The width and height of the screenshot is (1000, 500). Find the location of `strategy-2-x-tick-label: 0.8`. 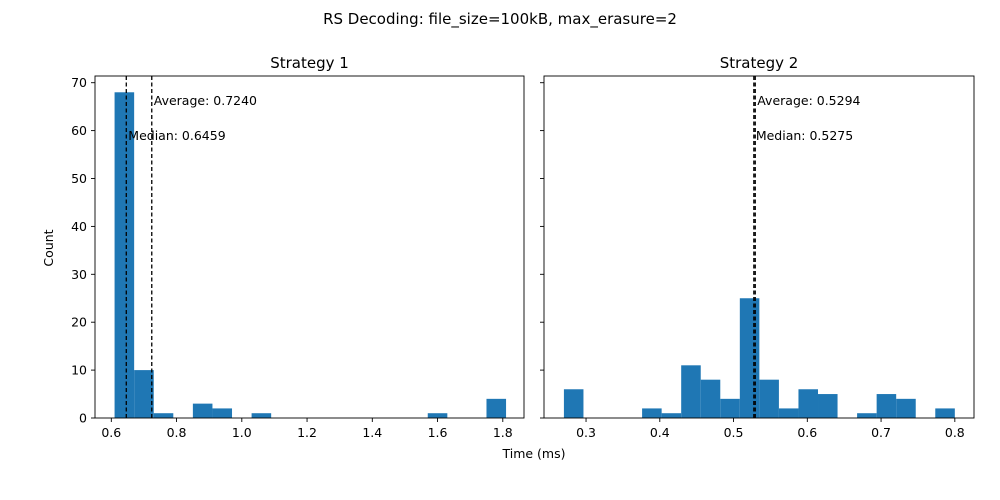

strategy-2-x-tick-label: 0.8 is located at coordinates (955, 432).